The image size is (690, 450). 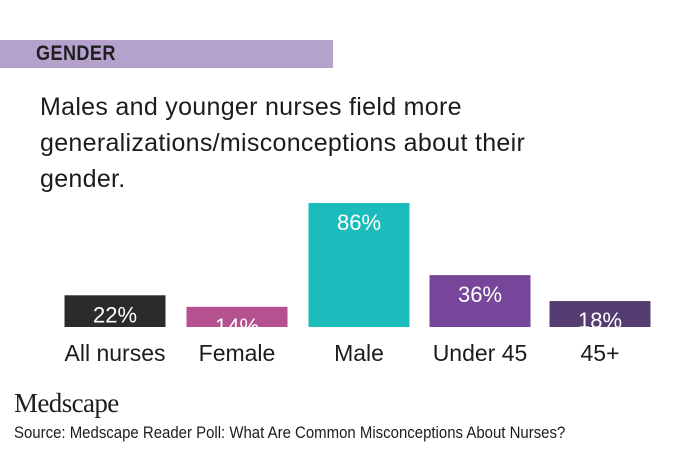 I want to click on data-label: 14%, so click(x=237, y=326).